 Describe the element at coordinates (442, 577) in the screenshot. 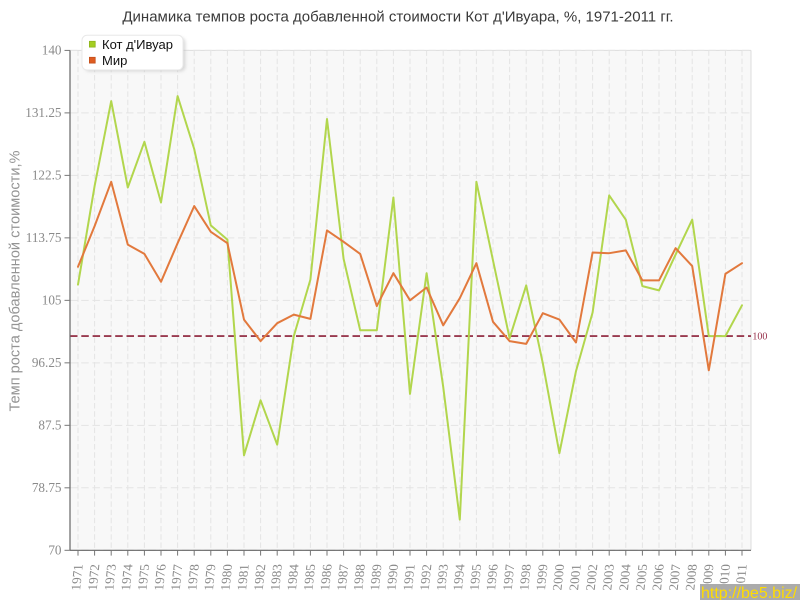

I see `svg-text: 1993` at that location.